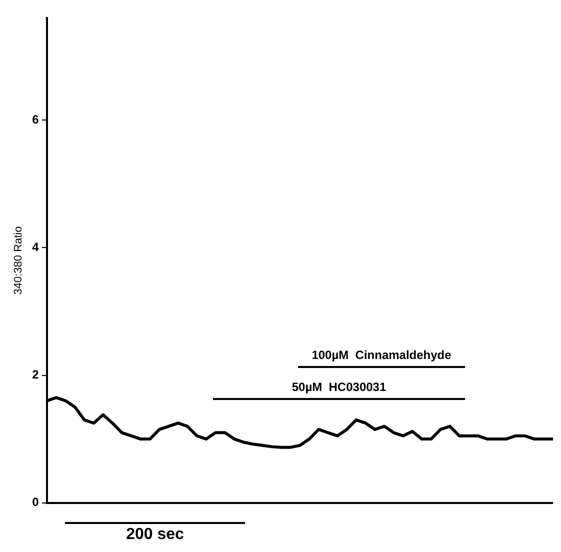 The image size is (561, 552). What do you see at coordinates (339, 387) in the screenshot?
I see `annotation: 50µM HC030031` at bounding box center [339, 387].